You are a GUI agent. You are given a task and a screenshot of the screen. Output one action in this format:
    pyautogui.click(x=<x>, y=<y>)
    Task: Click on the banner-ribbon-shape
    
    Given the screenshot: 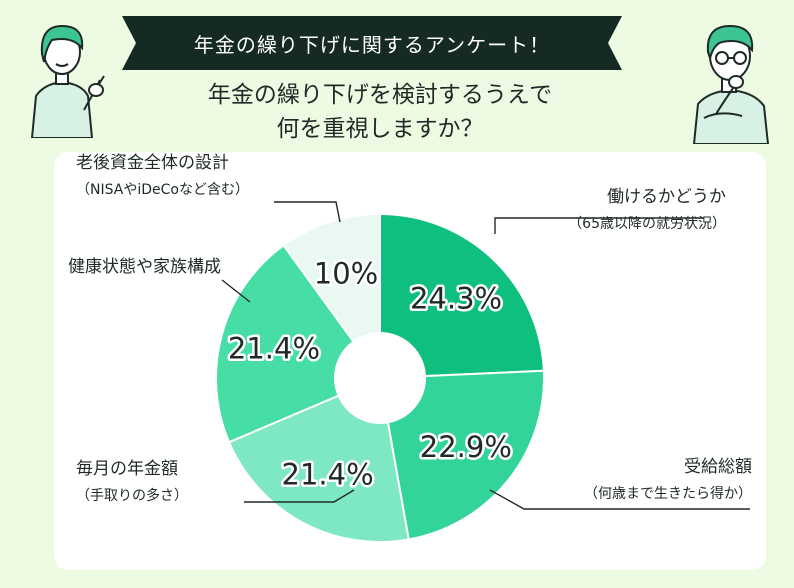 What is the action you would take?
    pyautogui.click(x=372, y=43)
    